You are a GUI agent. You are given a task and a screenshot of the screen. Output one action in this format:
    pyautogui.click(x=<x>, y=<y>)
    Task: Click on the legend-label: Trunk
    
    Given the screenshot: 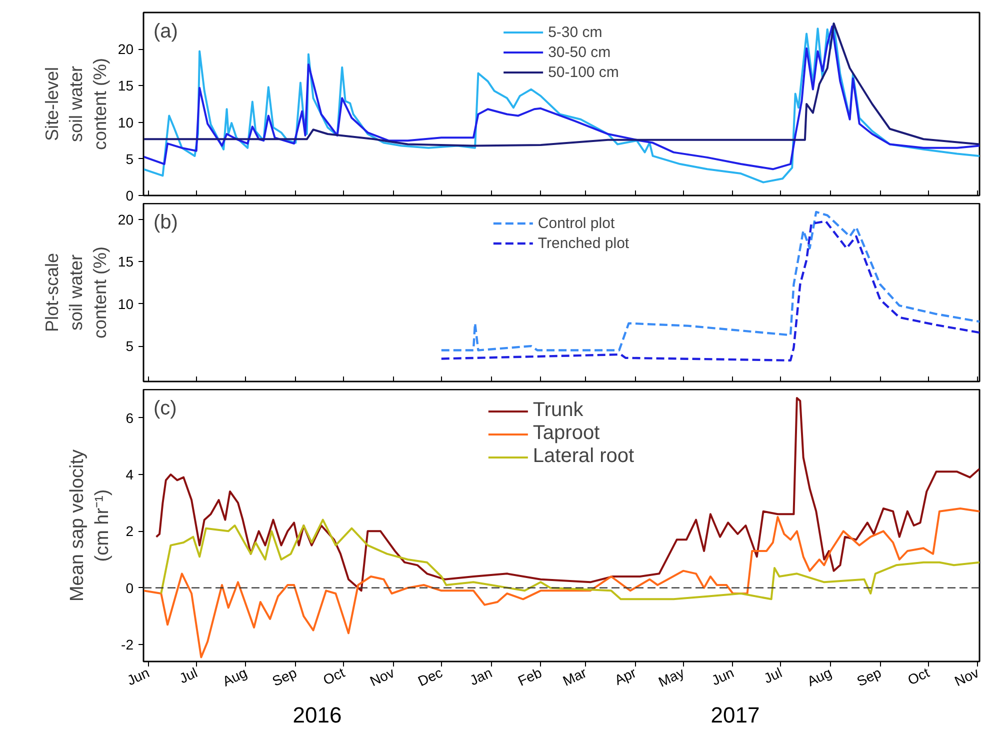 What is the action you would take?
    pyautogui.click(x=558, y=410)
    